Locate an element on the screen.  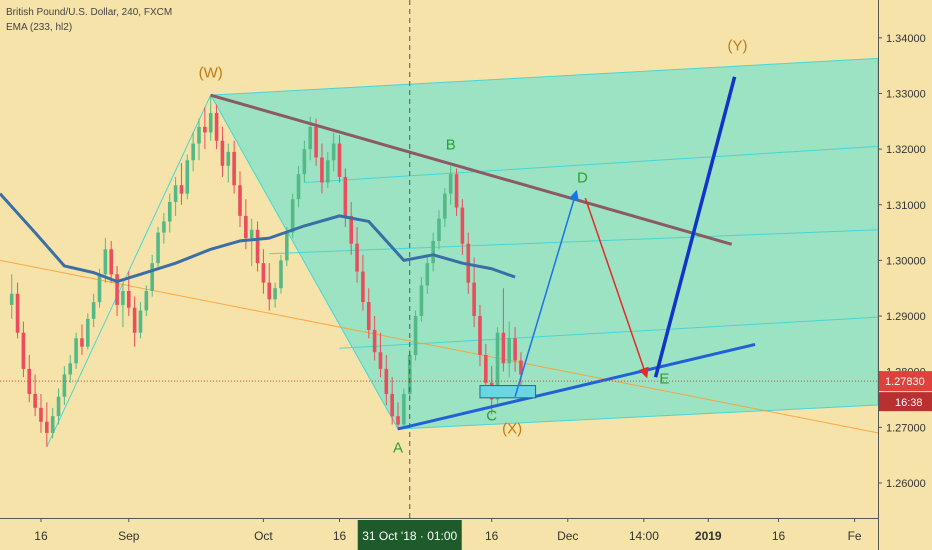
wave-label: C is located at coordinates (492, 416).